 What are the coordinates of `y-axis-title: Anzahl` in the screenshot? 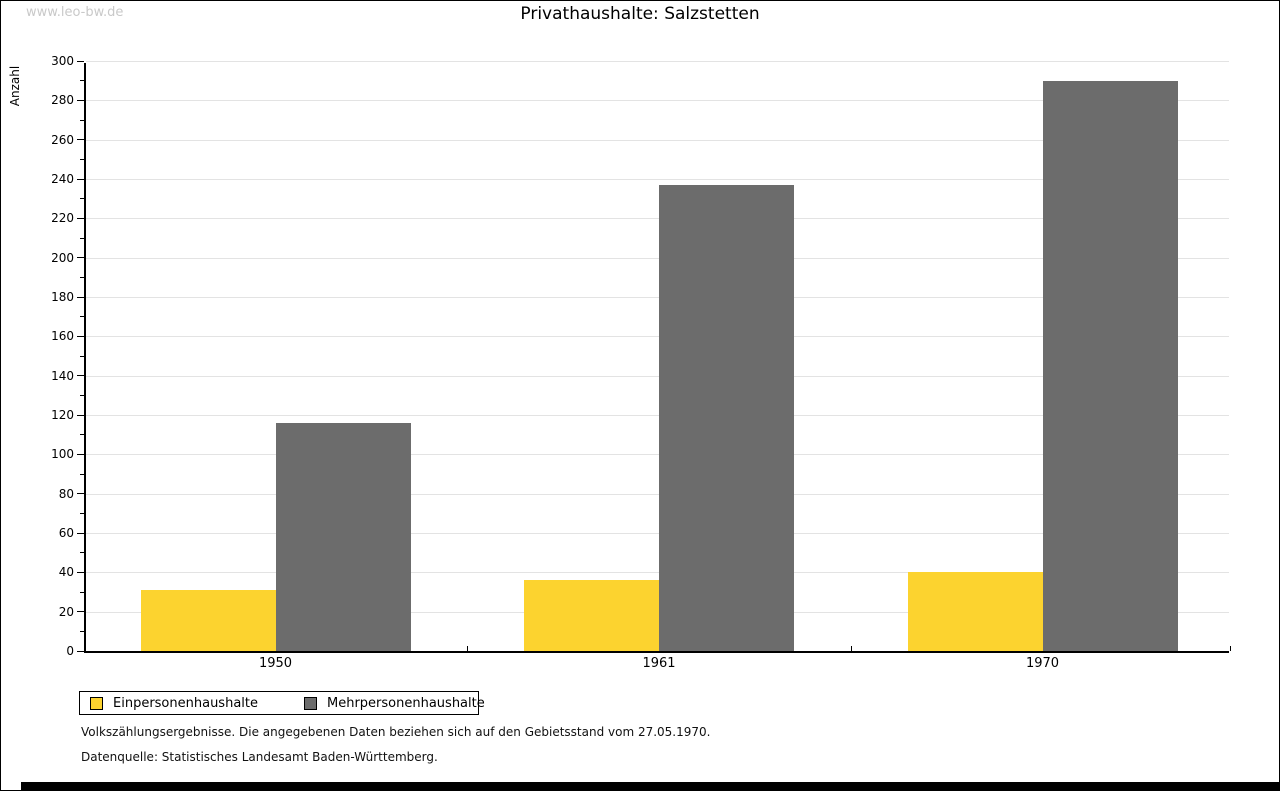 It's located at (15, 86).